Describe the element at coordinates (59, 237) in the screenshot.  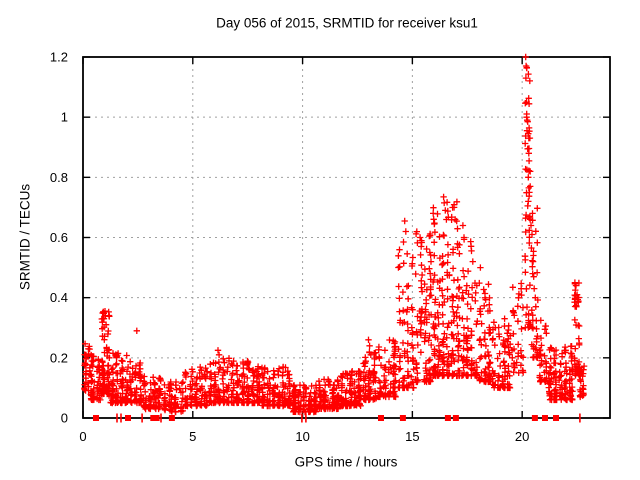
I see `y-tick-label: 0.6` at that location.